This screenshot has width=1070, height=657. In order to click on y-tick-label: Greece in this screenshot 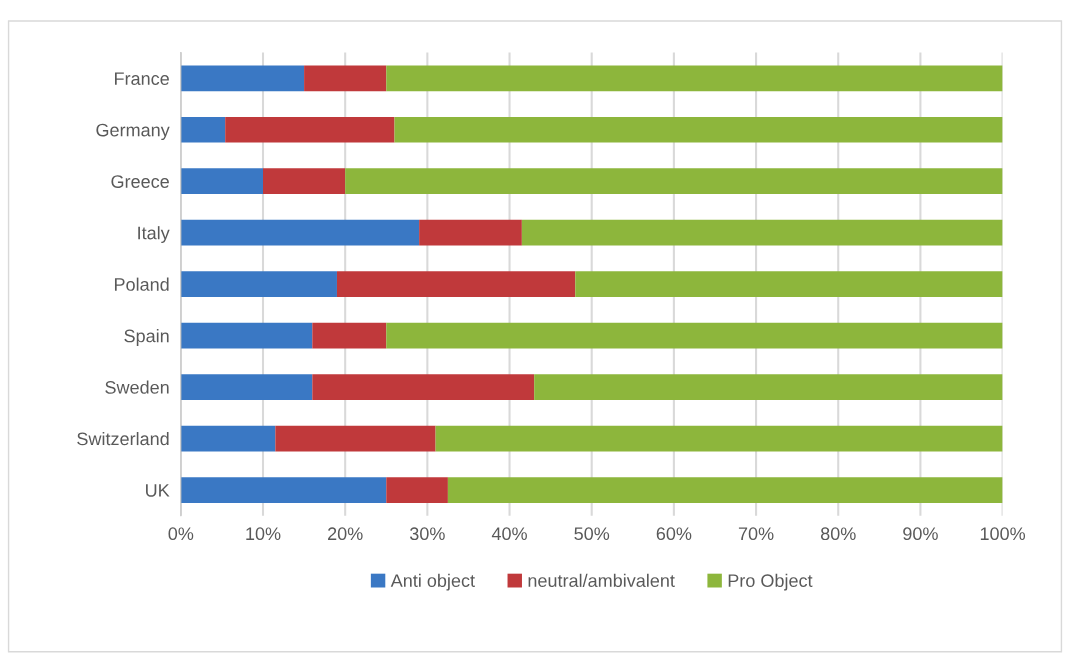, I will do `click(140, 181)`.